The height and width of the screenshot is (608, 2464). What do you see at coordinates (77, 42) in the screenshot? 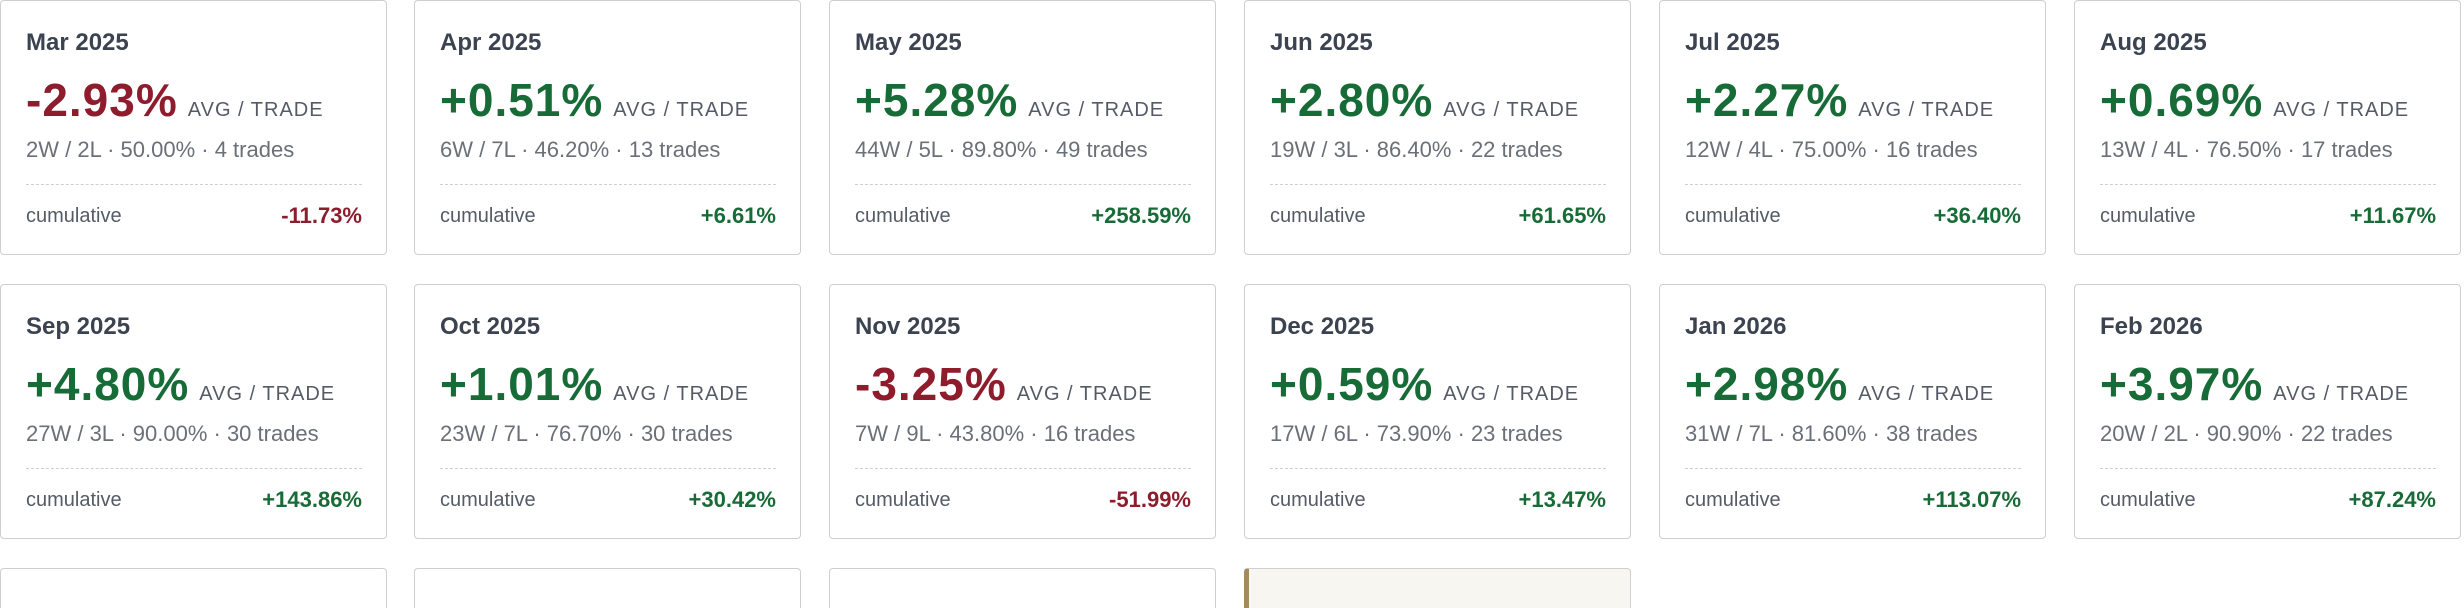
I see `card-month: Mar 2025` at bounding box center [77, 42].